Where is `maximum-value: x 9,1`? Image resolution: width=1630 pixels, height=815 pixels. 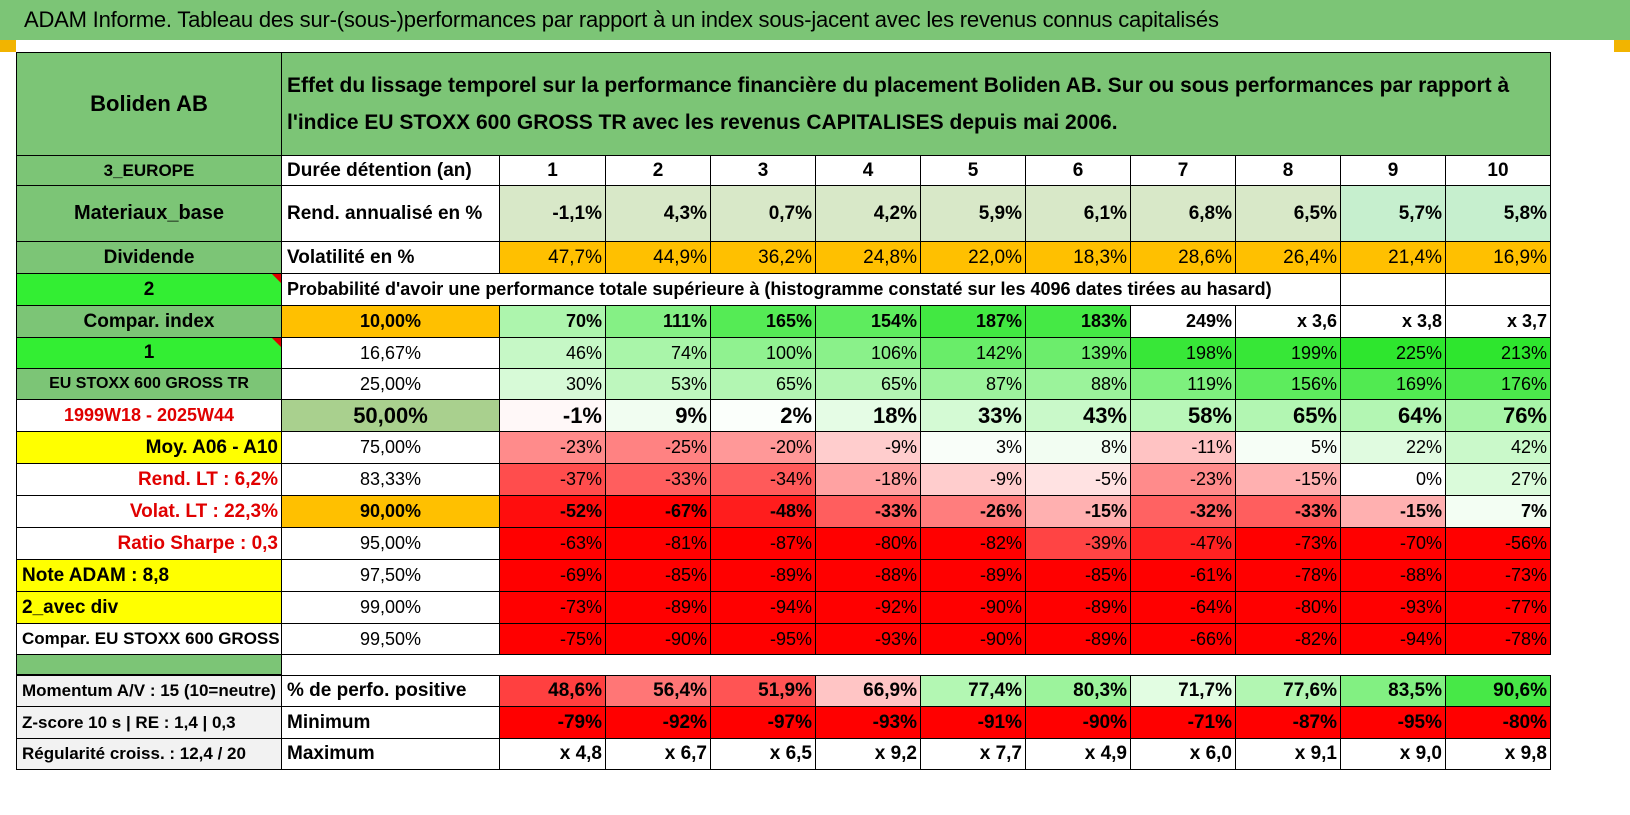 maximum-value: x 9,1 is located at coordinates (1288, 754).